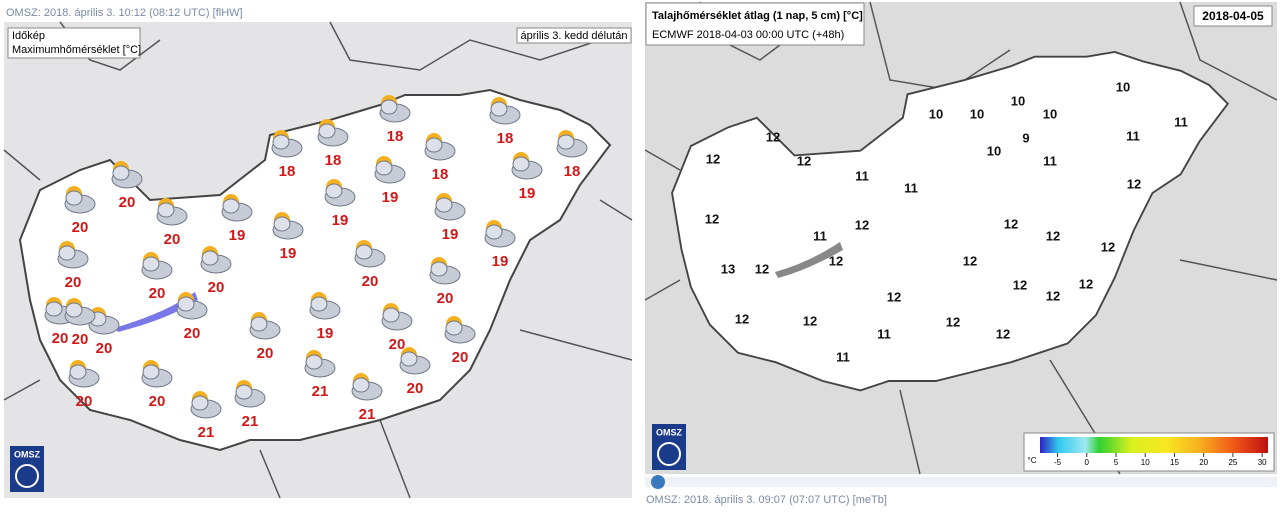  Describe the element at coordinates (74, 43) in the screenshot. I see `left-legend` at that location.